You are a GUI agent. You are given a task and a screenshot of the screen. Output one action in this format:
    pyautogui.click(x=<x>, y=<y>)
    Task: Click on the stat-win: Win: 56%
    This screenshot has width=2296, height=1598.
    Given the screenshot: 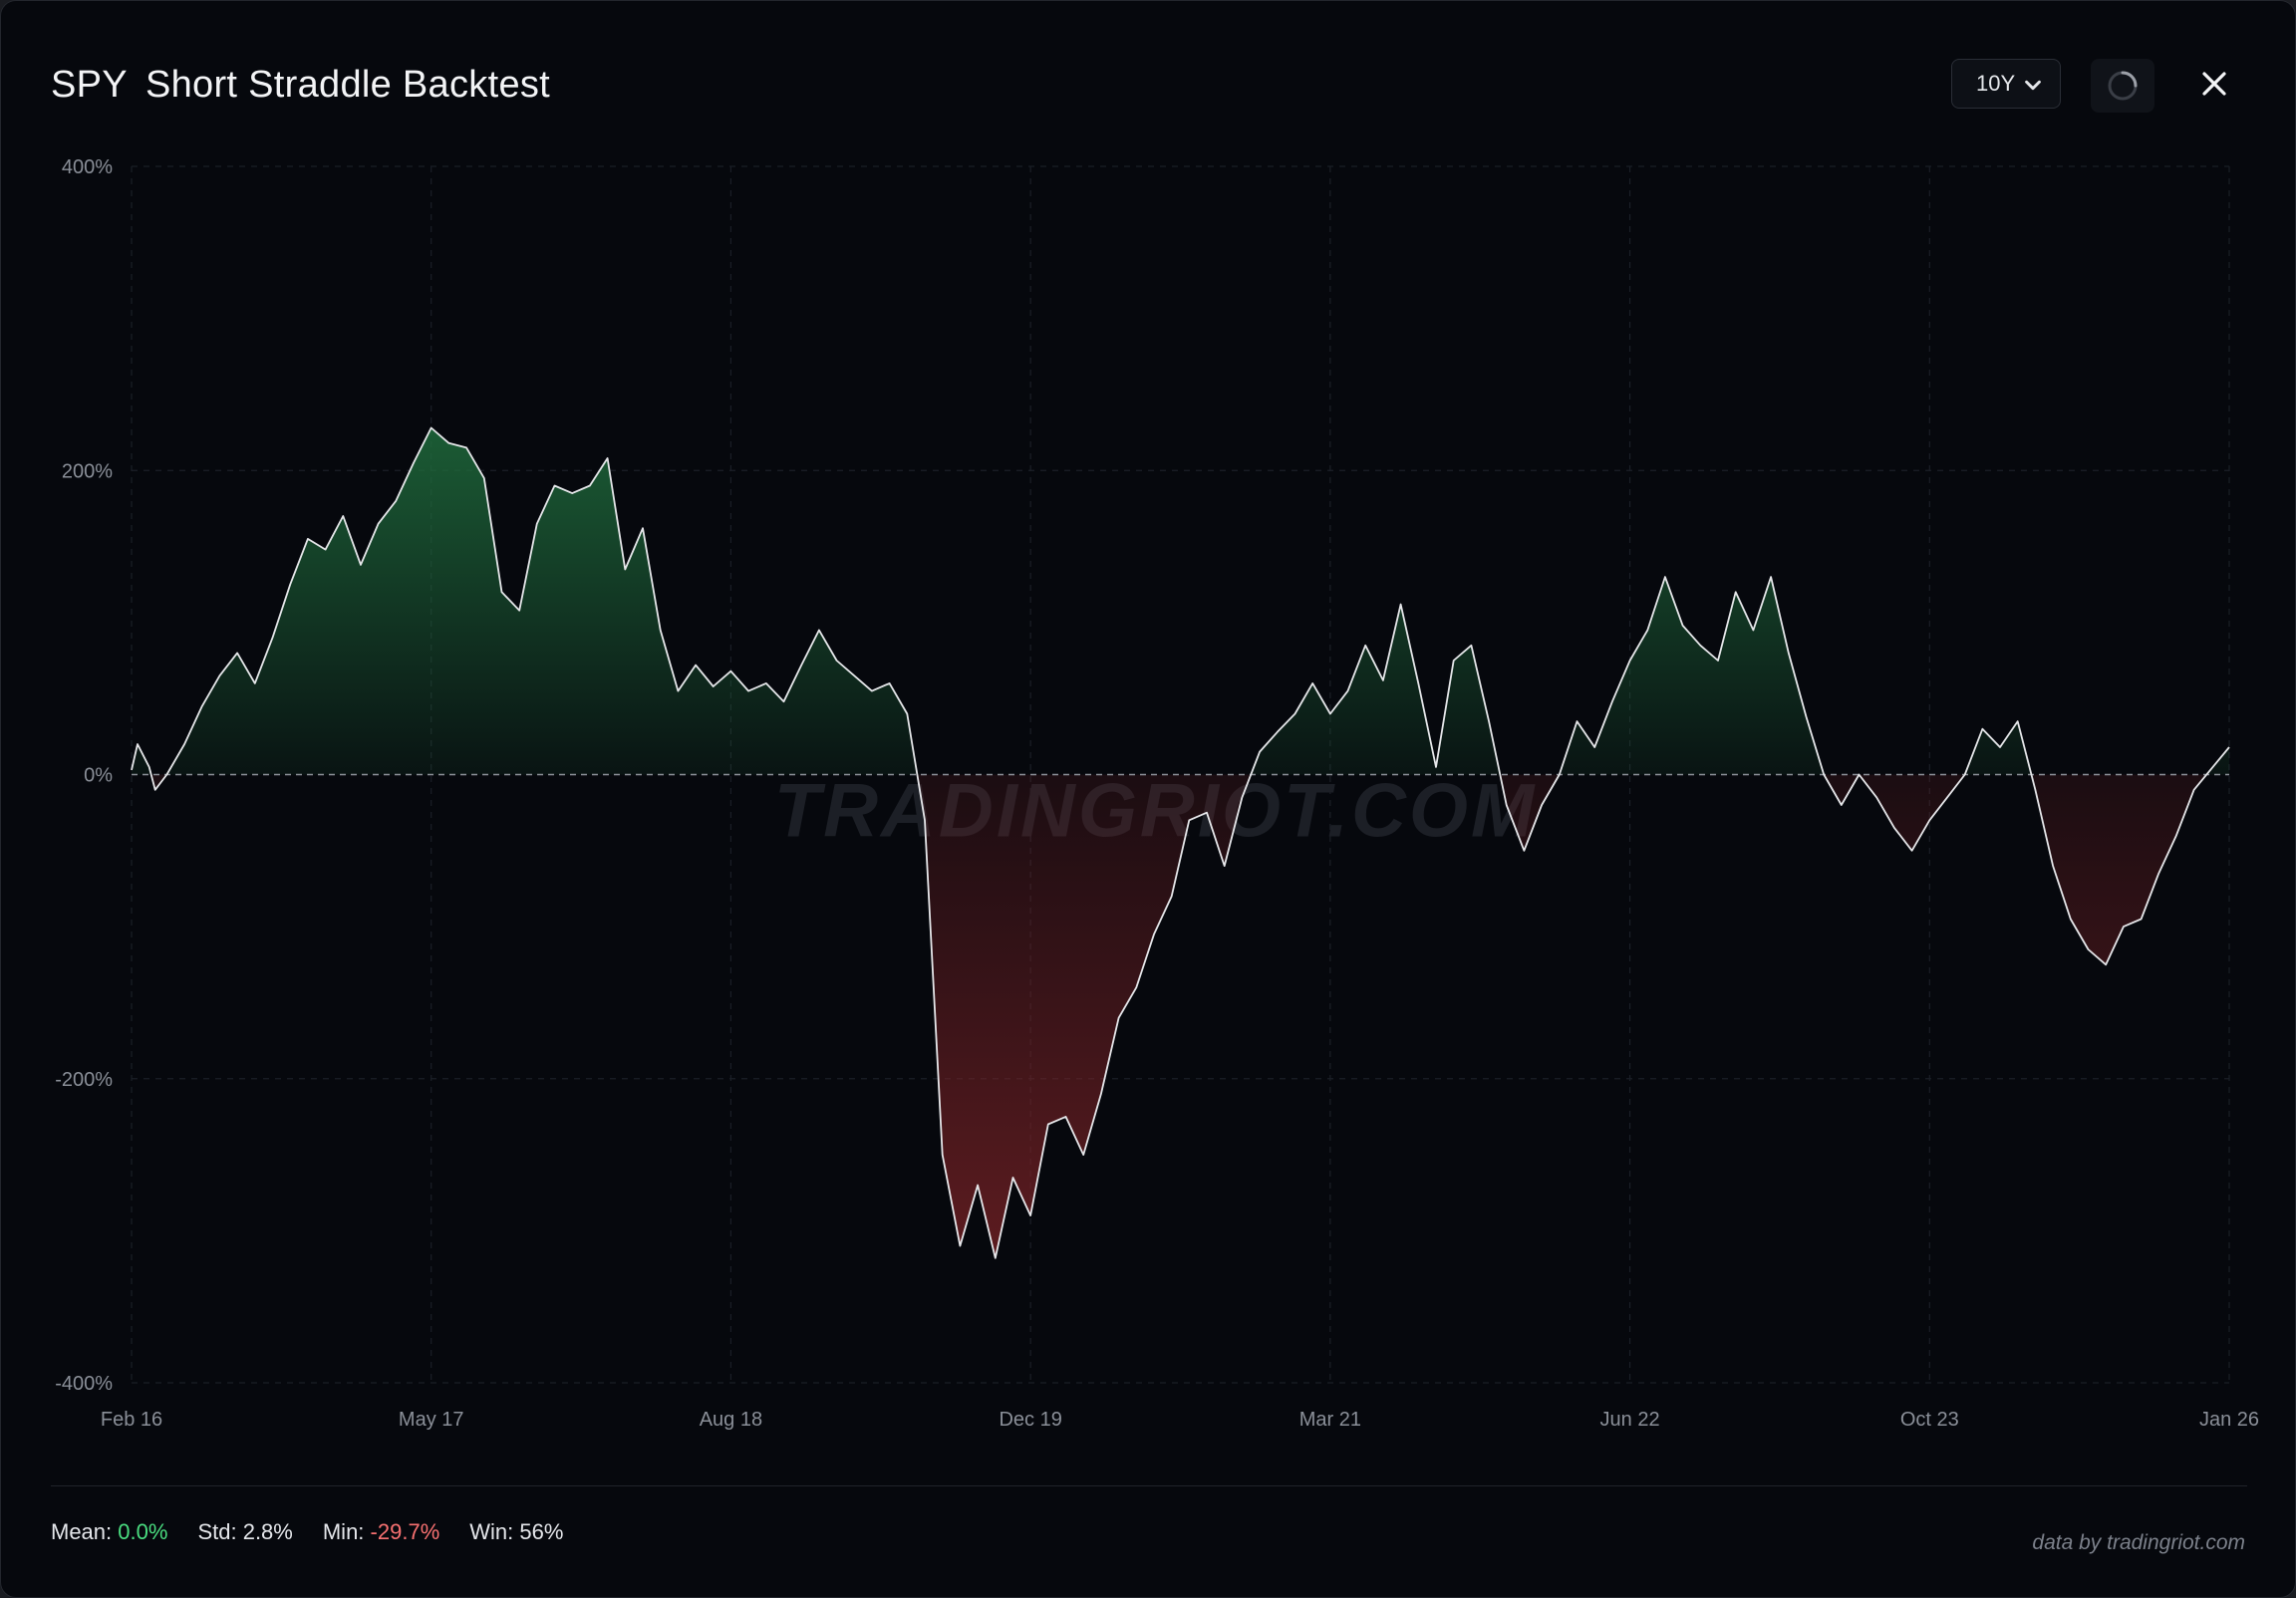 What is the action you would take?
    pyautogui.click(x=516, y=1532)
    